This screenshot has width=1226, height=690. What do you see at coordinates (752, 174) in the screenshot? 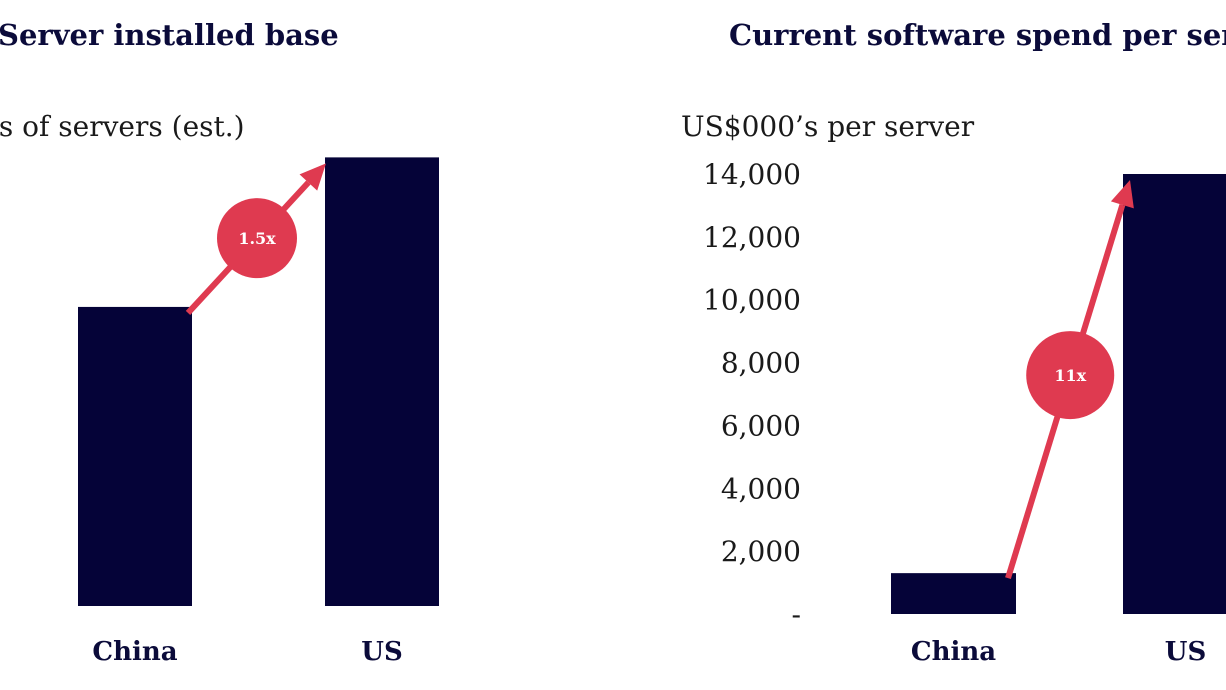
I see `y-tick-label: 14,000` at bounding box center [752, 174].